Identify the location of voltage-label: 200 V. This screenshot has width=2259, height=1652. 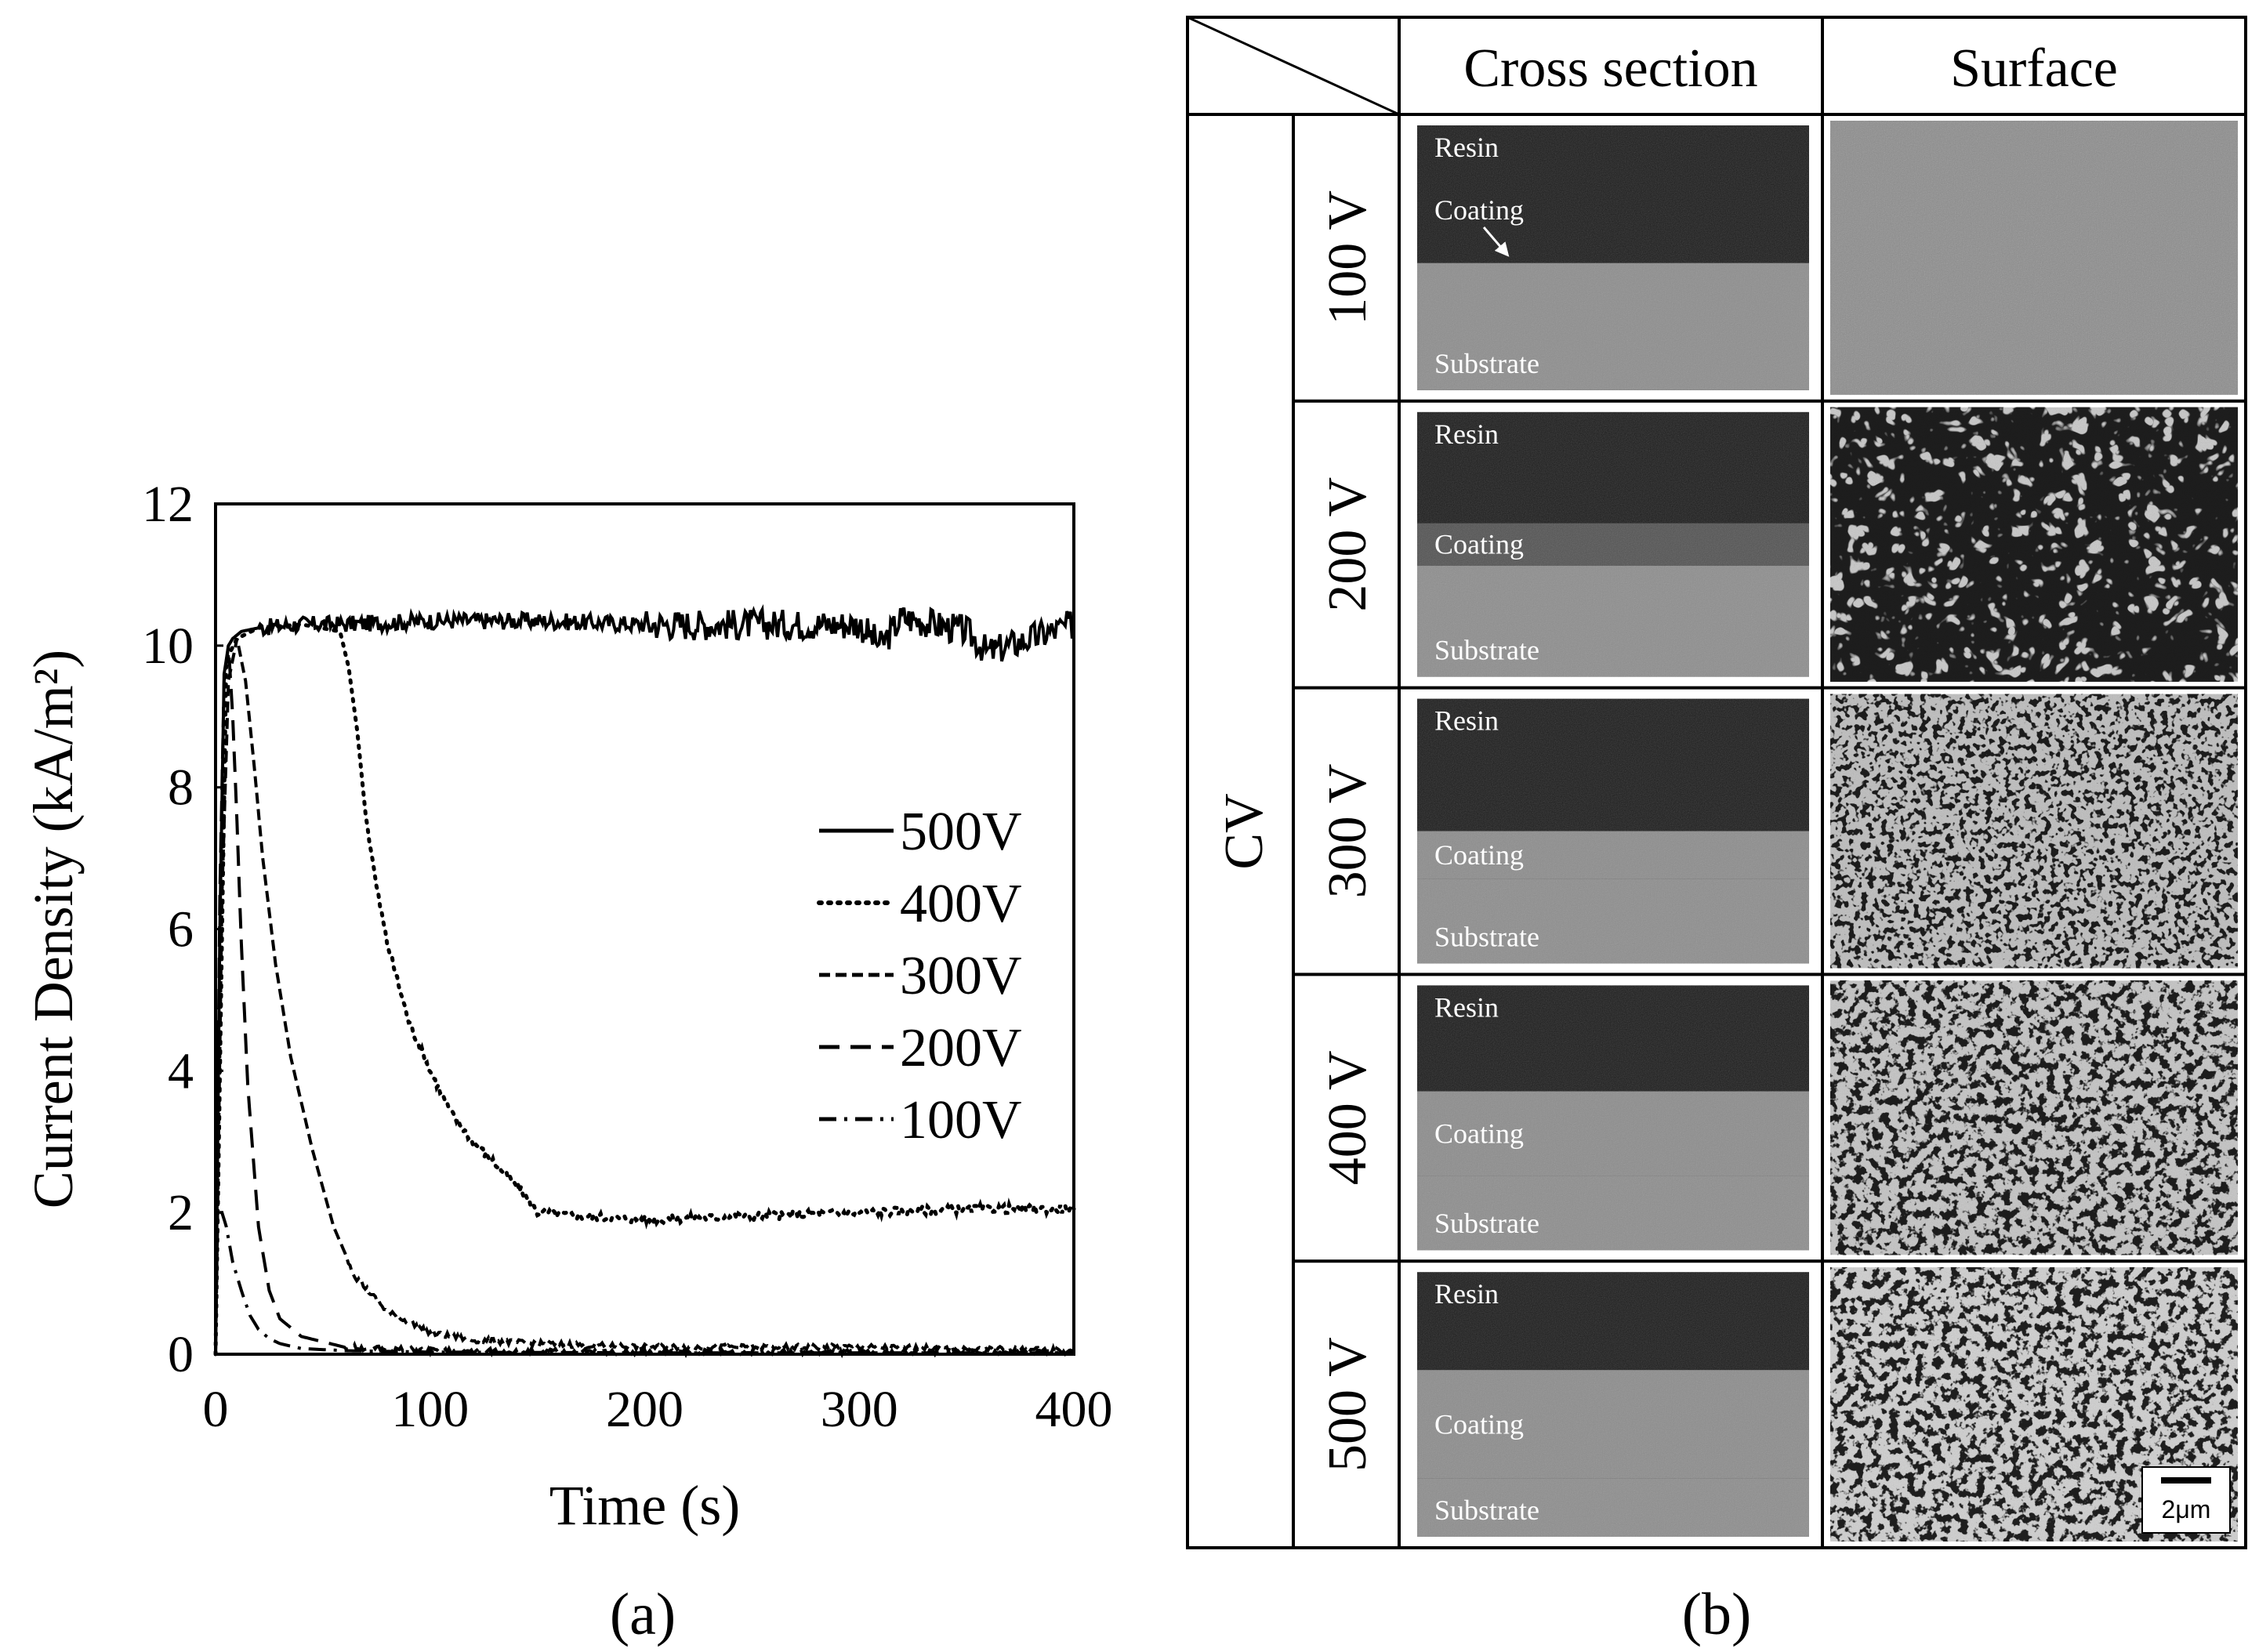
(1348, 544).